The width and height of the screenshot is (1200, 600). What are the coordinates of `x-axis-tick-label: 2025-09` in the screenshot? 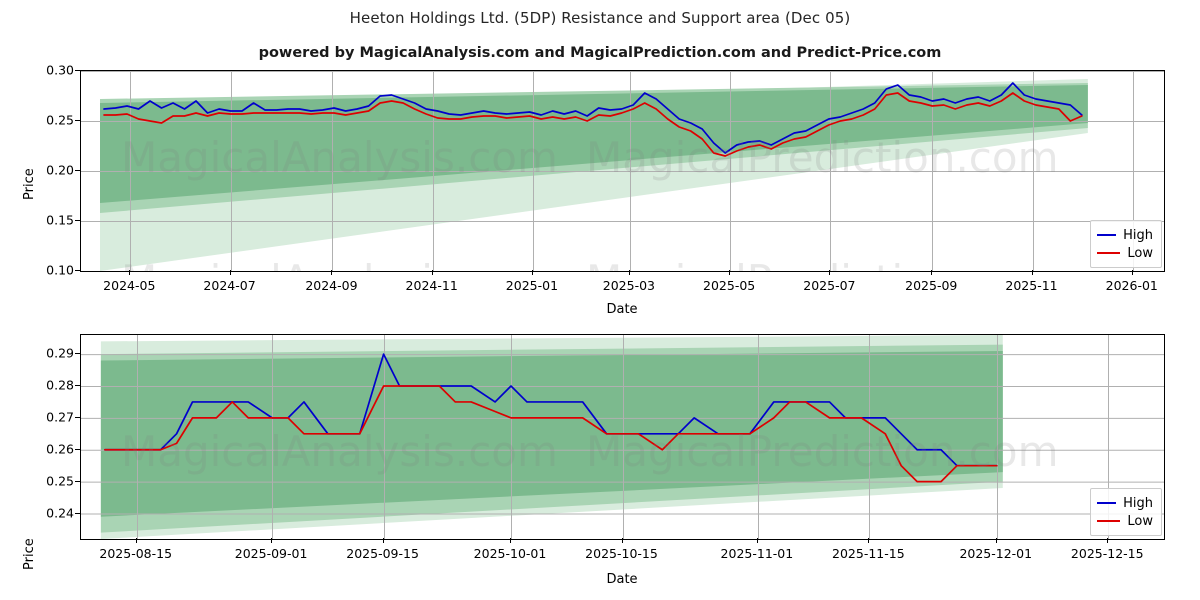 It's located at (931, 285).